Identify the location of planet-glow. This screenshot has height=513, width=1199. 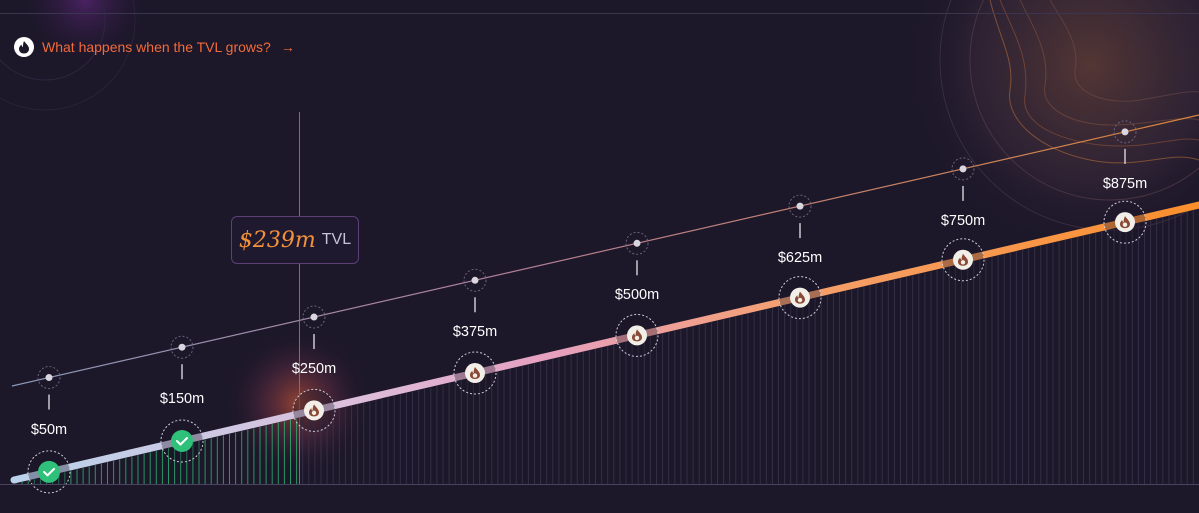
(1049, 127).